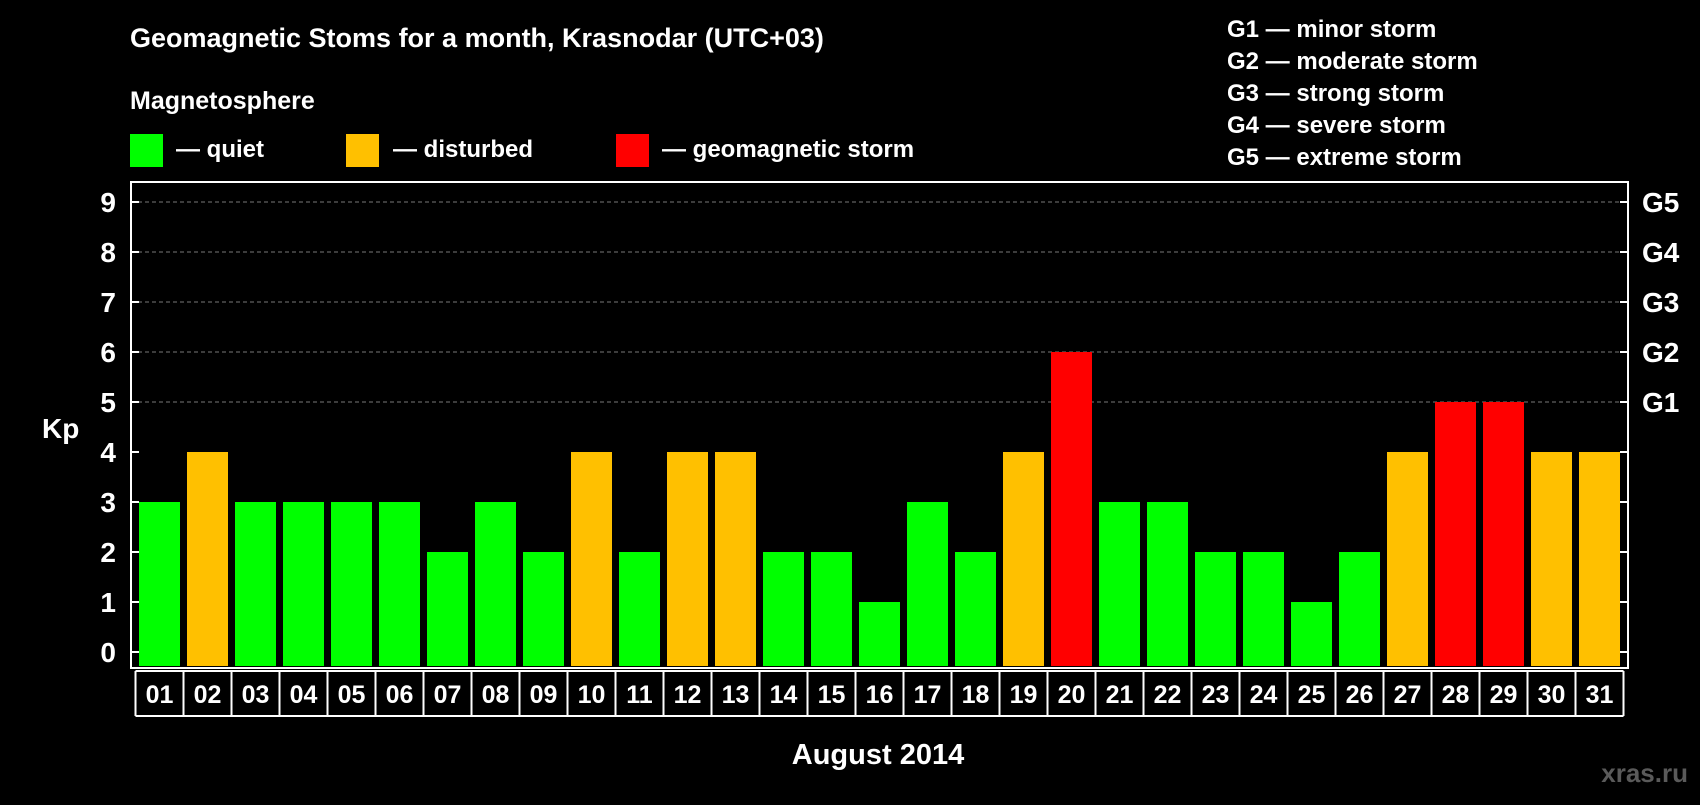  I want to click on x-tick-label: 08, so click(496, 695).